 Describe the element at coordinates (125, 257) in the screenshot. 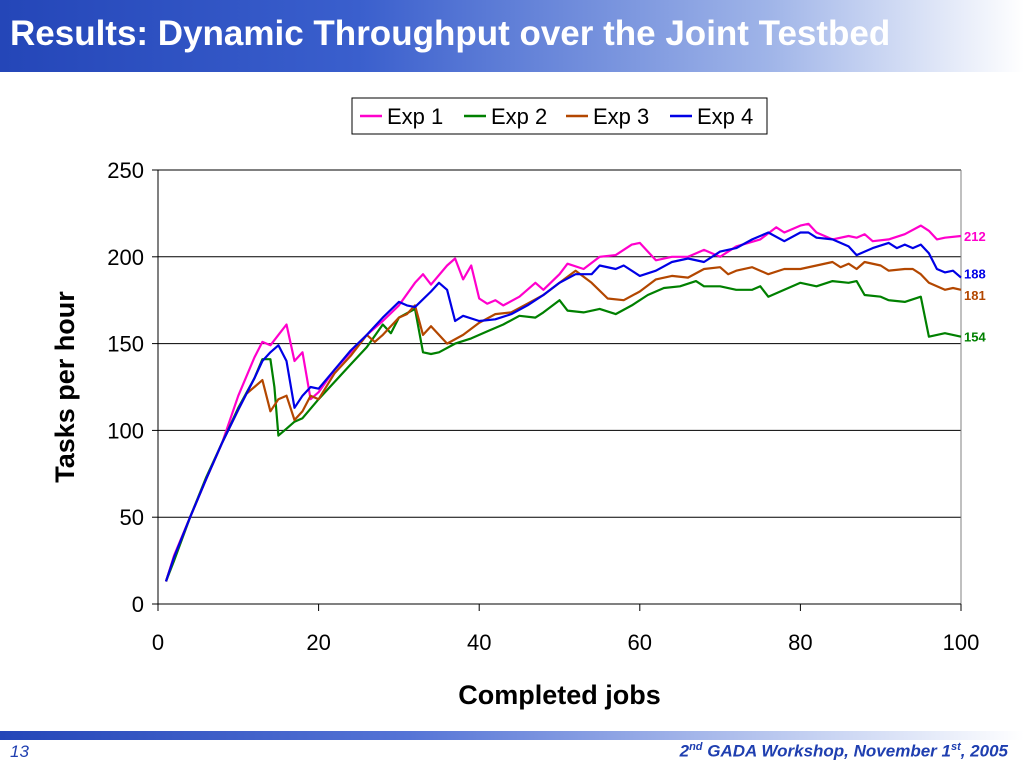

I see `y-tick-label: 200` at that location.